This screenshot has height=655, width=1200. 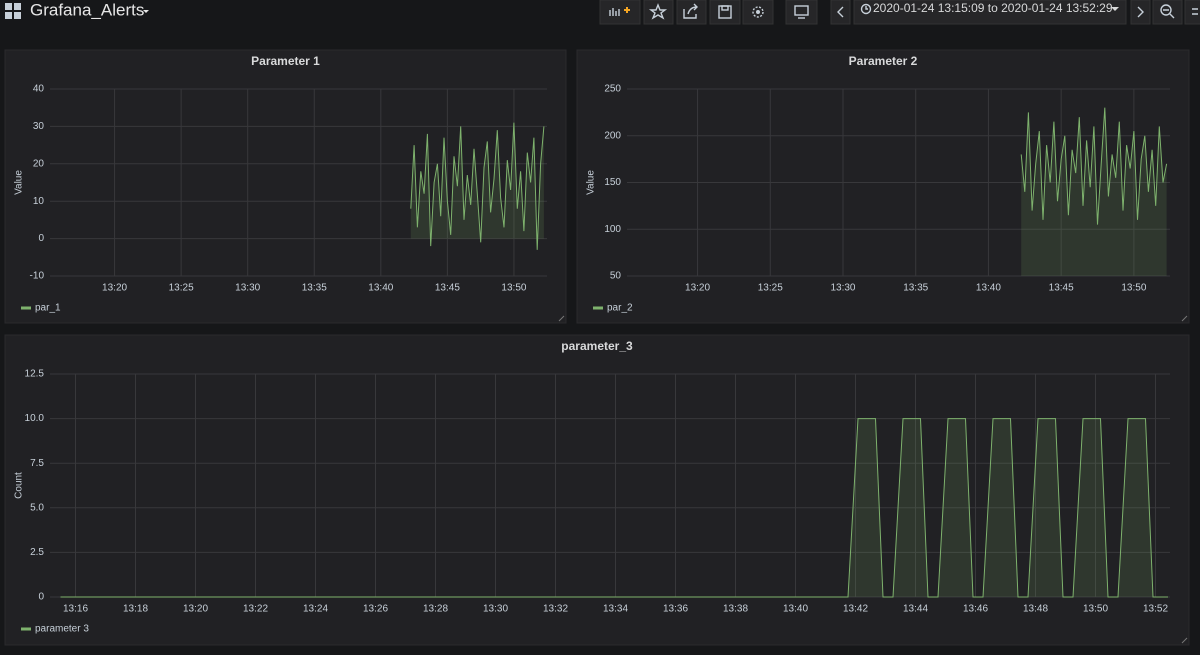 I want to click on time-back-button, so click(x=840, y=12).